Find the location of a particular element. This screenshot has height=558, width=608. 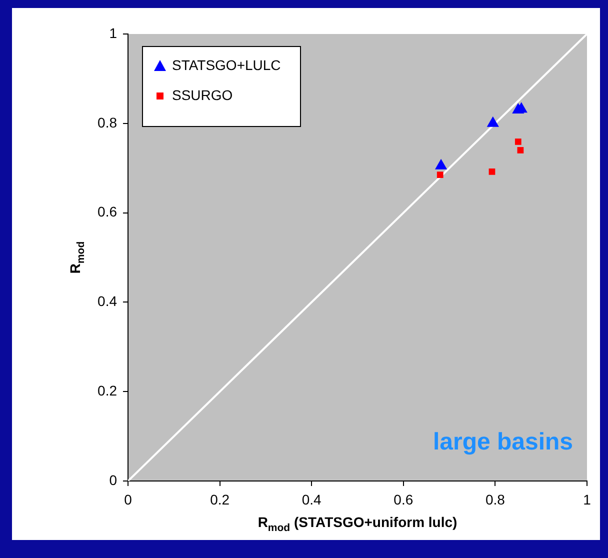

x-tick-label: 0.2 is located at coordinates (220, 499).